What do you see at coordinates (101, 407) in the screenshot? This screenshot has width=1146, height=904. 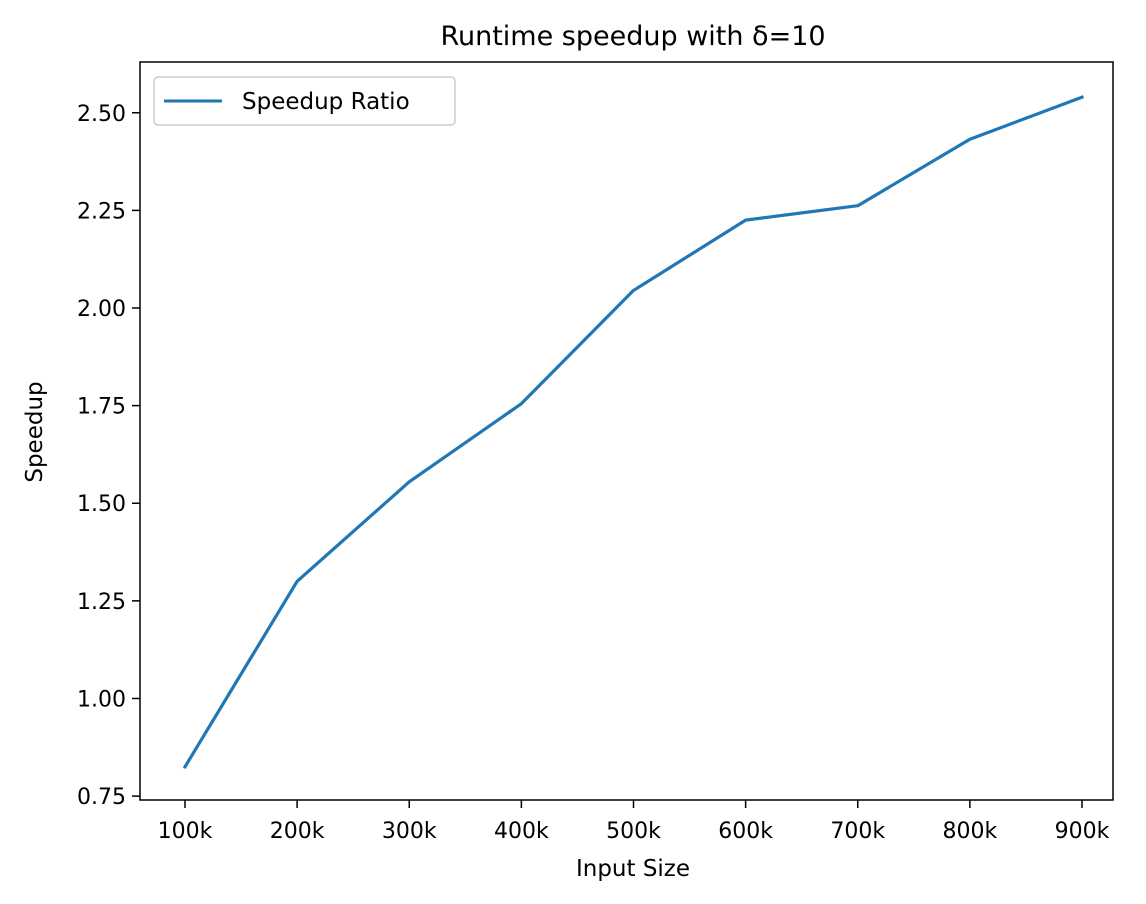 I see `y-tick-label: 1.75` at bounding box center [101, 407].